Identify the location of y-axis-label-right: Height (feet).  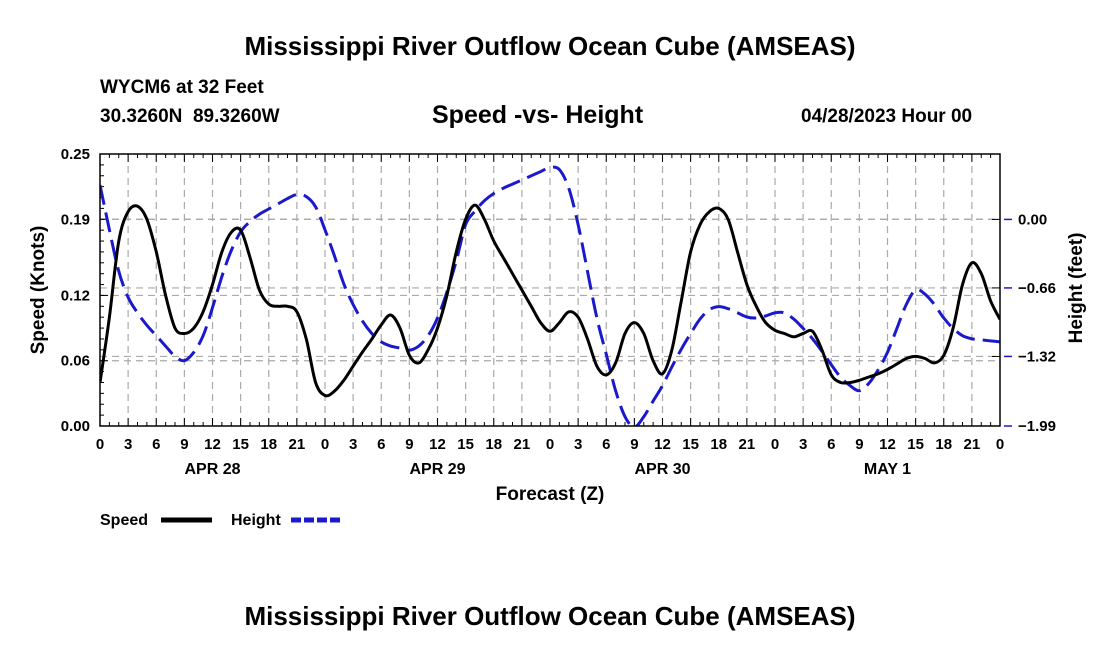
(1076, 288).